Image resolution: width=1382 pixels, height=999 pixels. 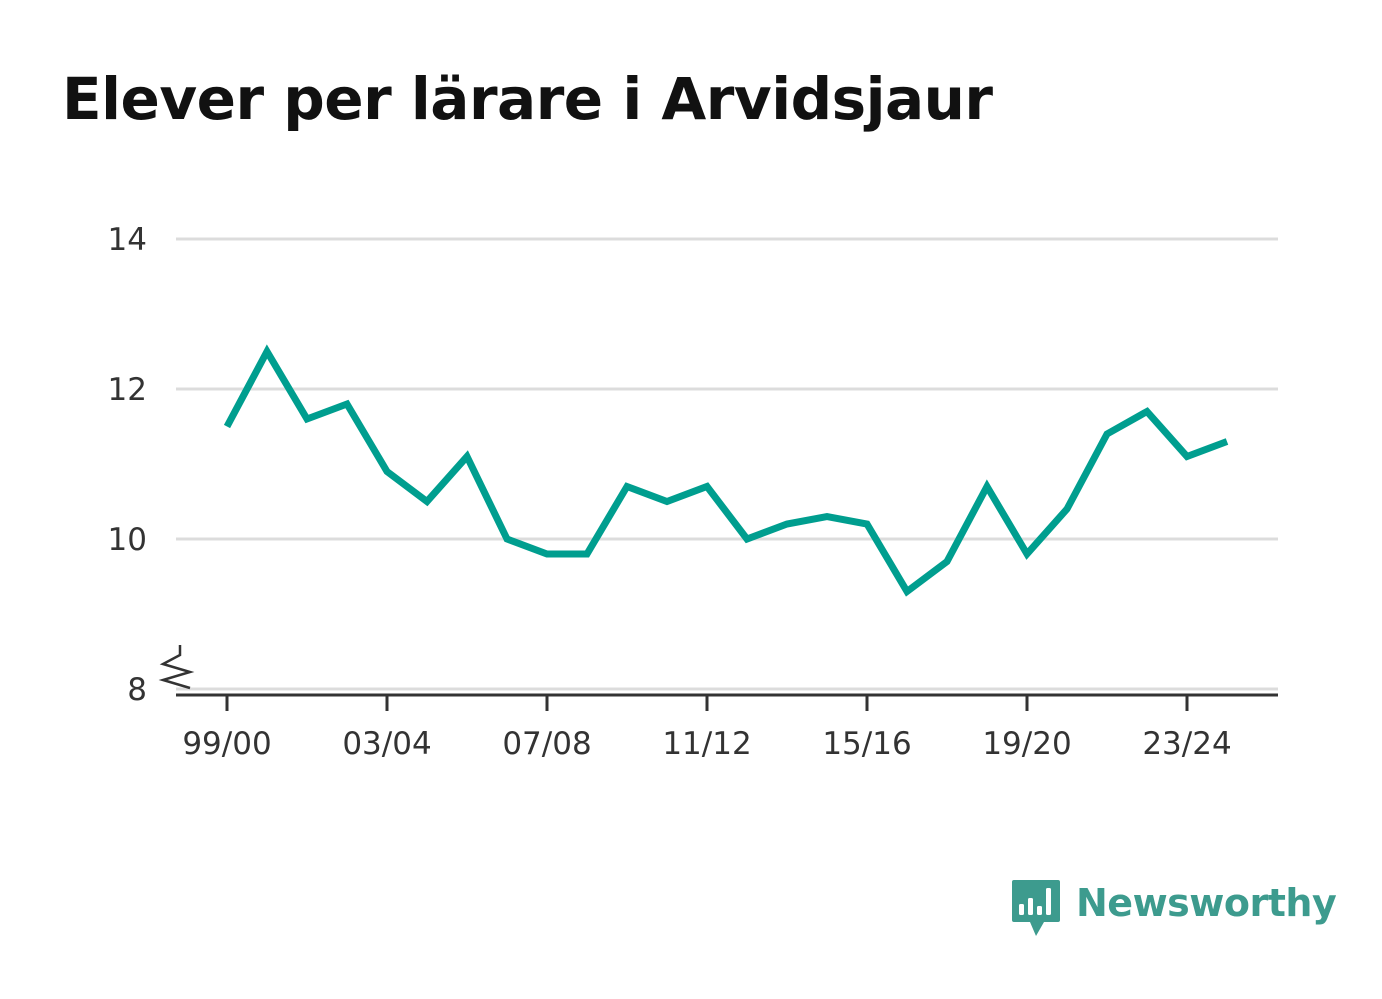 What do you see at coordinates (1036, 908) in the screenshot?
I see `newsworthy-logo-icon` at bounding box center [1036, 908].